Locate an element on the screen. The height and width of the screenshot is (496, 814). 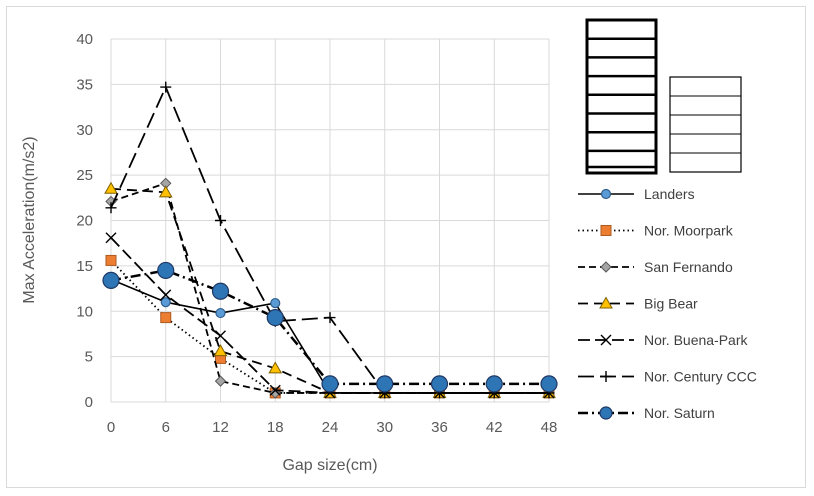
x-axis-title: Gap size(cm) is located at coordinates (329, 465).